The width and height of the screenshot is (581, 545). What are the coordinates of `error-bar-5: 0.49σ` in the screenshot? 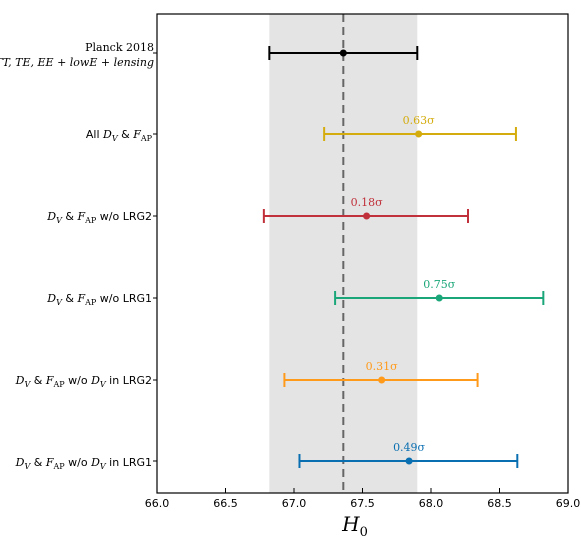 It's located at (408, 454).